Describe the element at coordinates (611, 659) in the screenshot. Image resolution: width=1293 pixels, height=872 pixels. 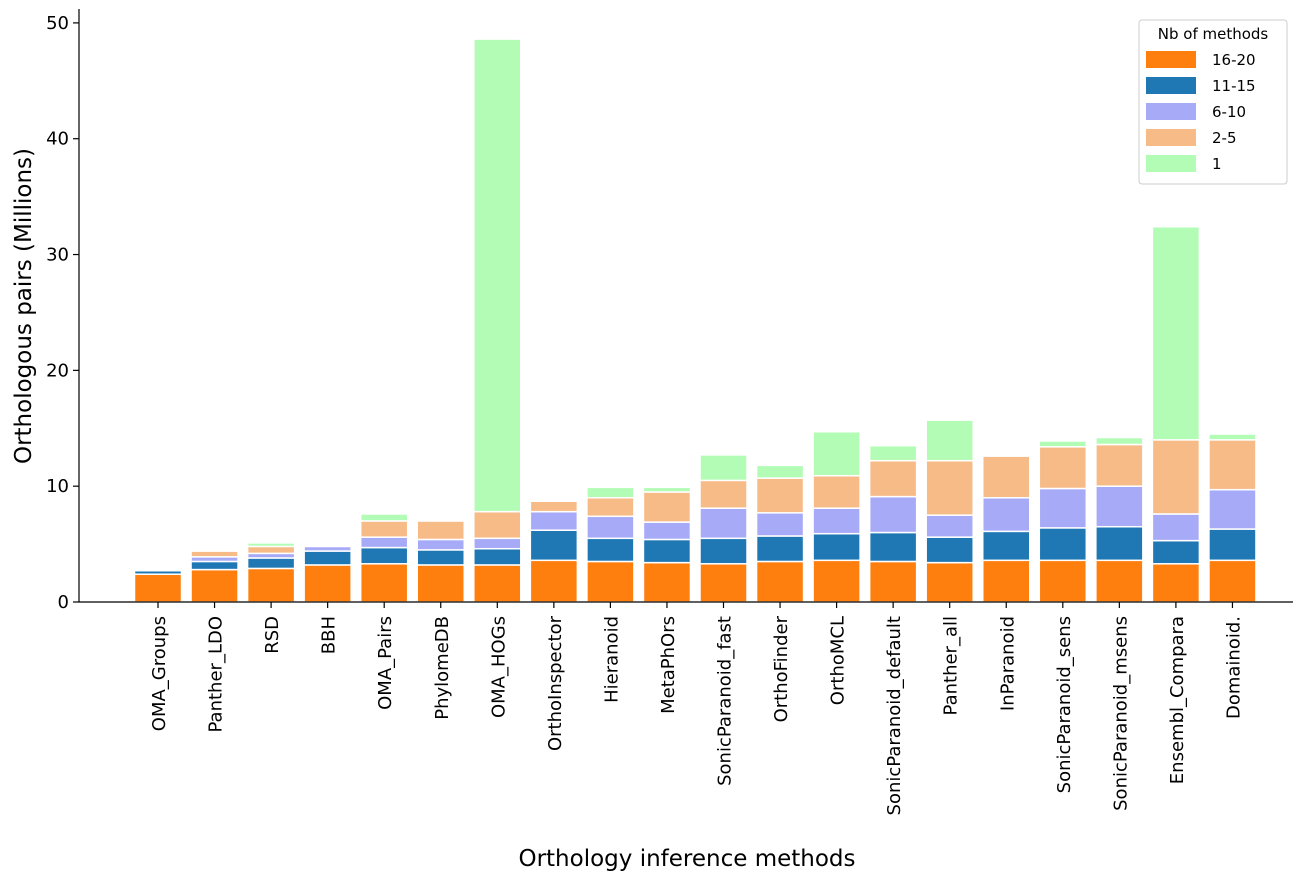
I see `x-tick-label: Hieranoid` at that location.